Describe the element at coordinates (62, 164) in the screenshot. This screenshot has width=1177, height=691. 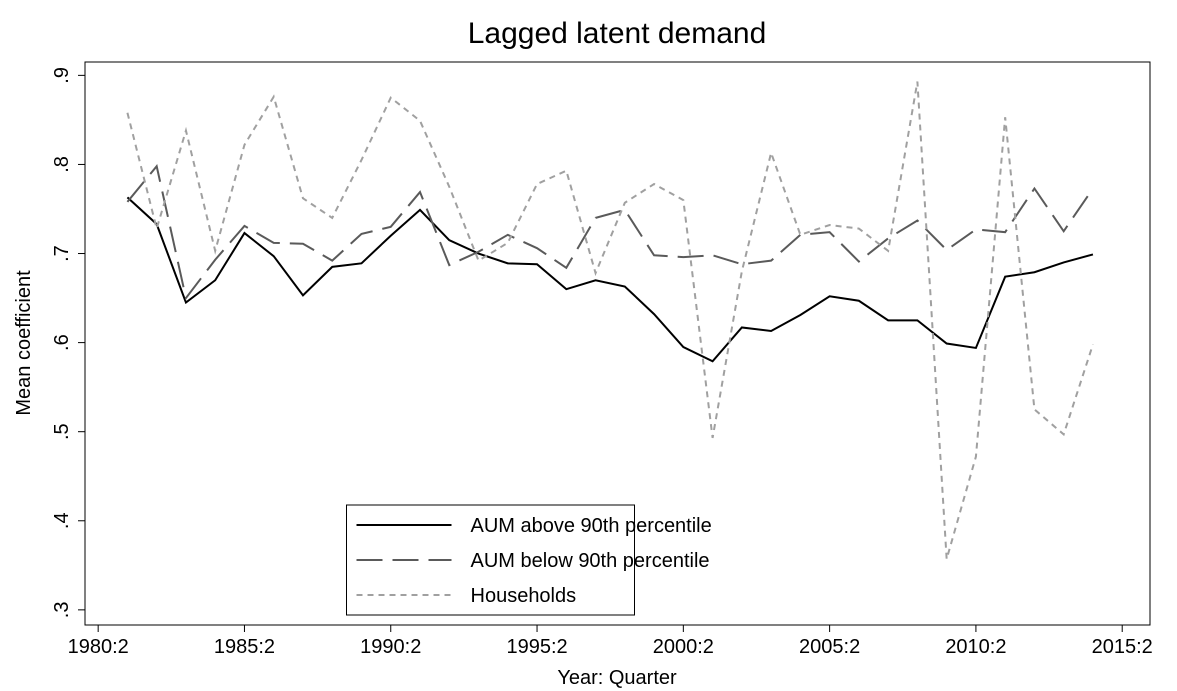
I see `y-tick-label: .8` at that location.